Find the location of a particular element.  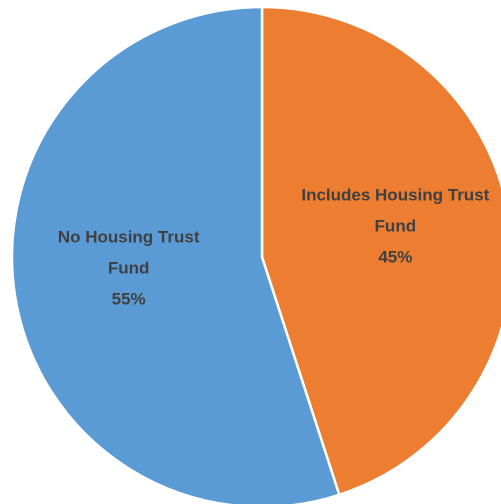

slice-label: No Housing Trust Fund 55% is located at coordinates (128, 268).